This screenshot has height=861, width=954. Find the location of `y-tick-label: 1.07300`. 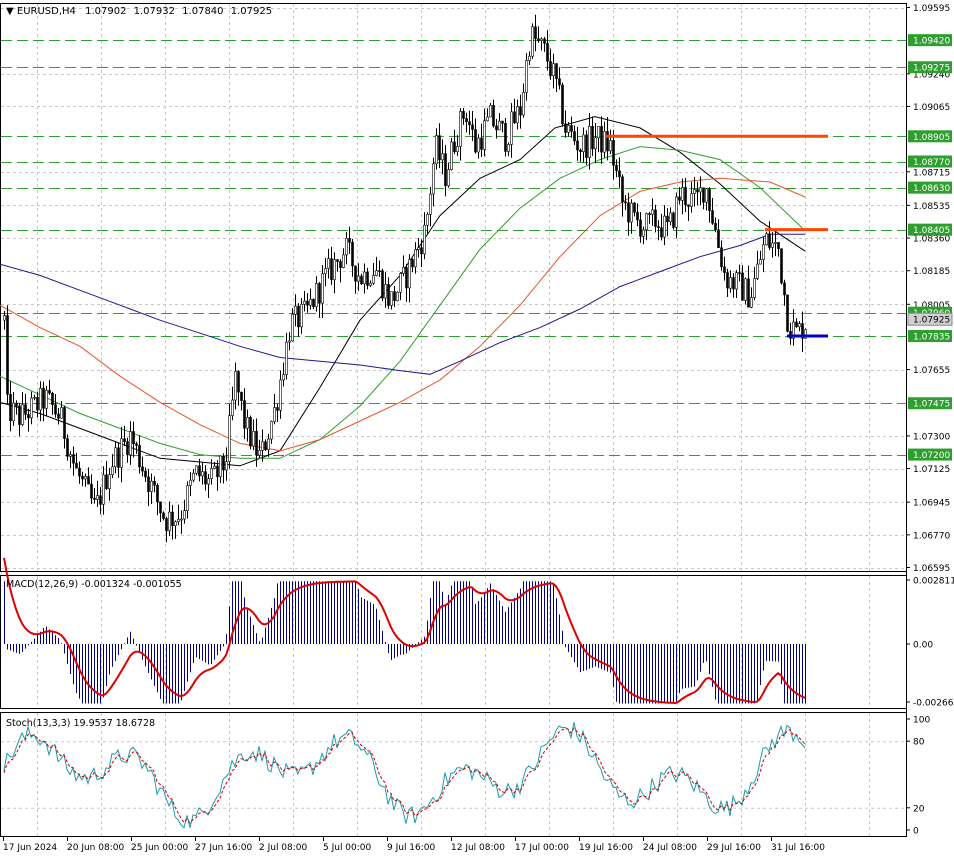

y-tick-label: 1.07300 is located at coordinates (931, 437).